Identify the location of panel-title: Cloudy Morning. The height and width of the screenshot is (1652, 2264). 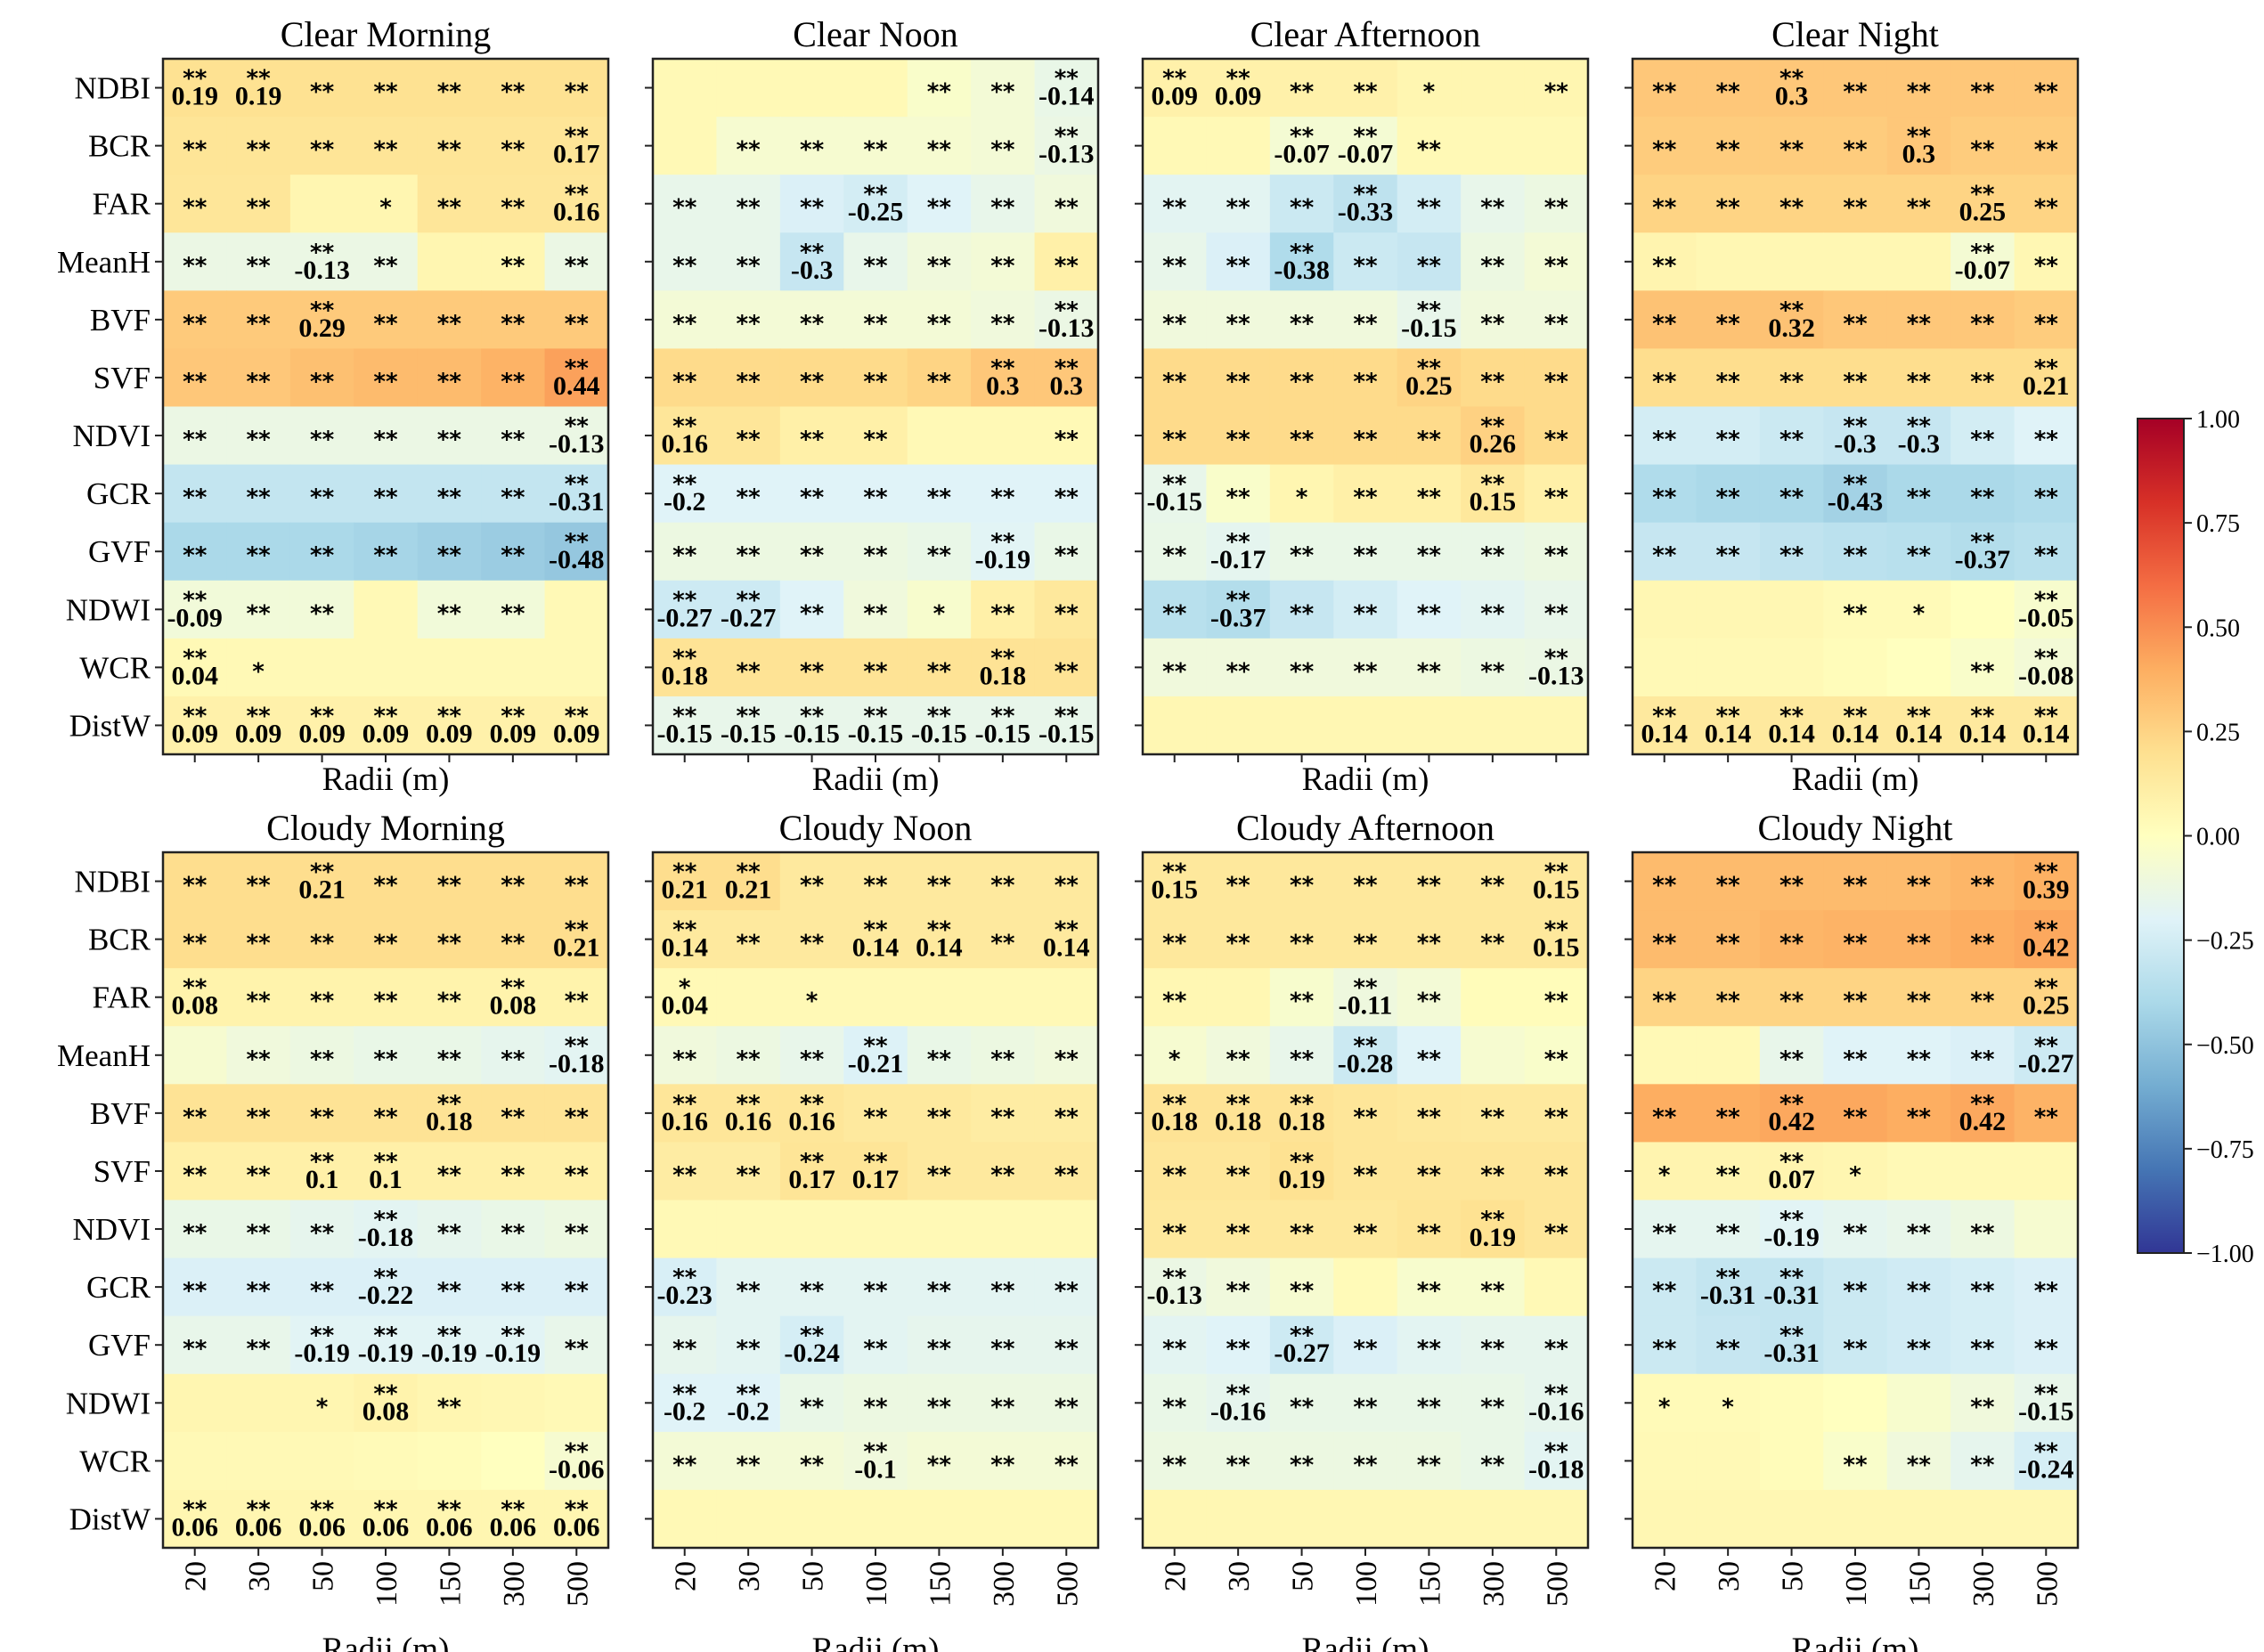
(385, 828).